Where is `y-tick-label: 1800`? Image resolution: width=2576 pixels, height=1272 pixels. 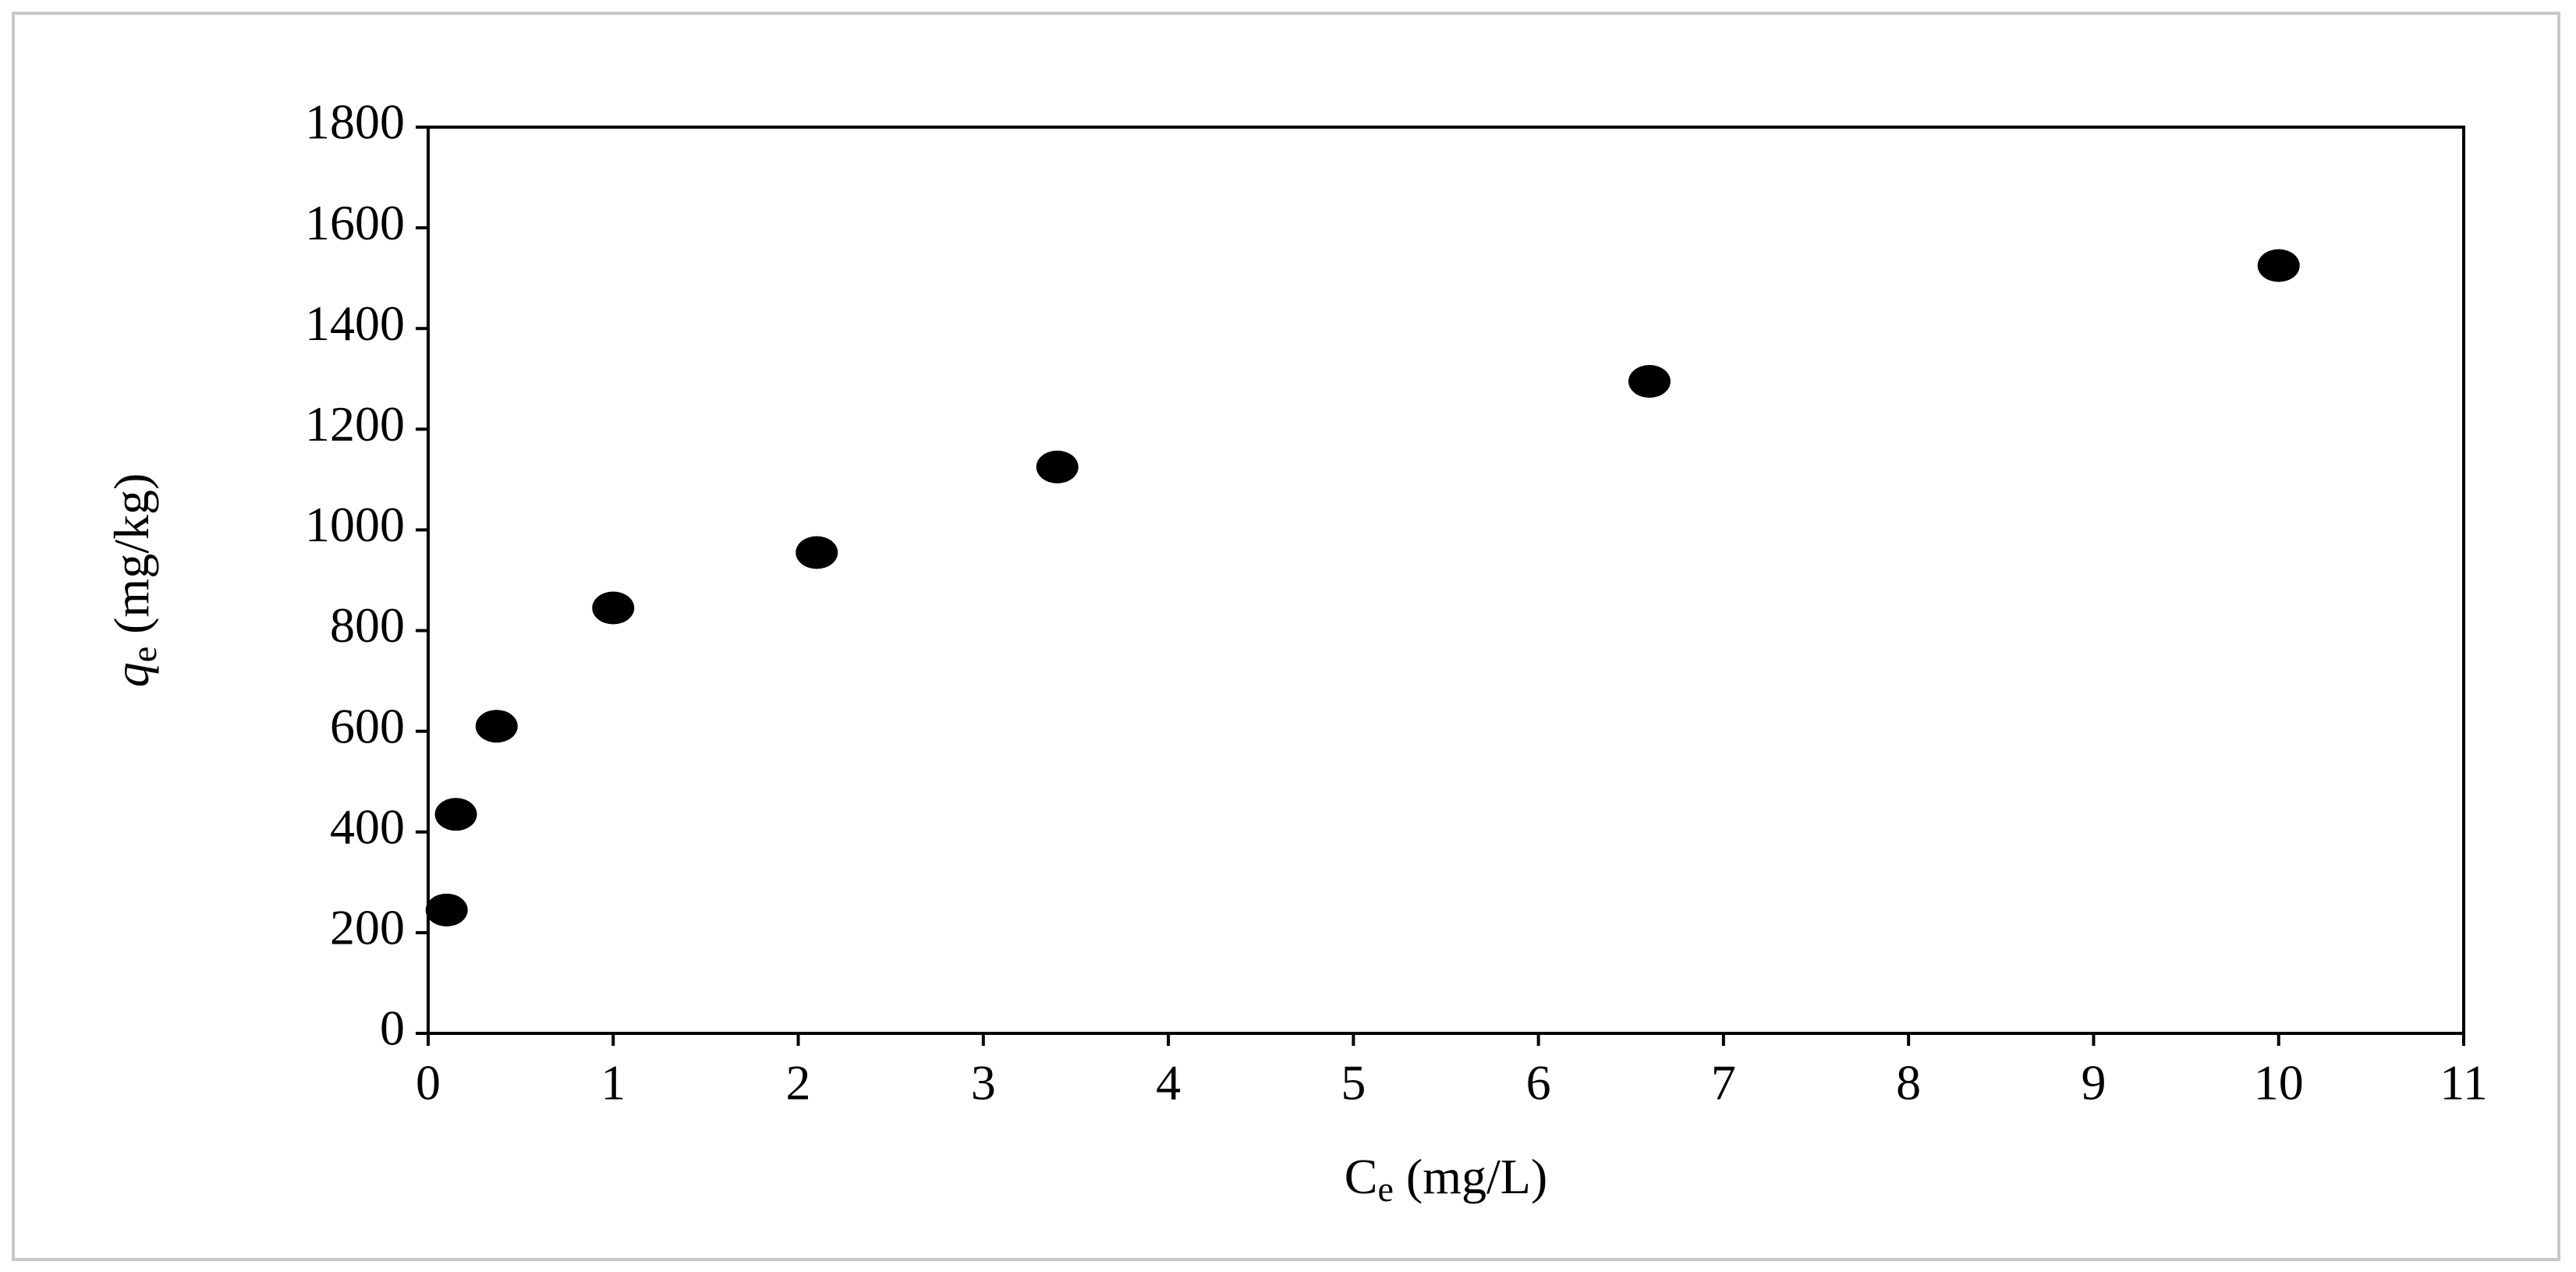
y-tick-label: 1800 is located at coordinates (355, 122).